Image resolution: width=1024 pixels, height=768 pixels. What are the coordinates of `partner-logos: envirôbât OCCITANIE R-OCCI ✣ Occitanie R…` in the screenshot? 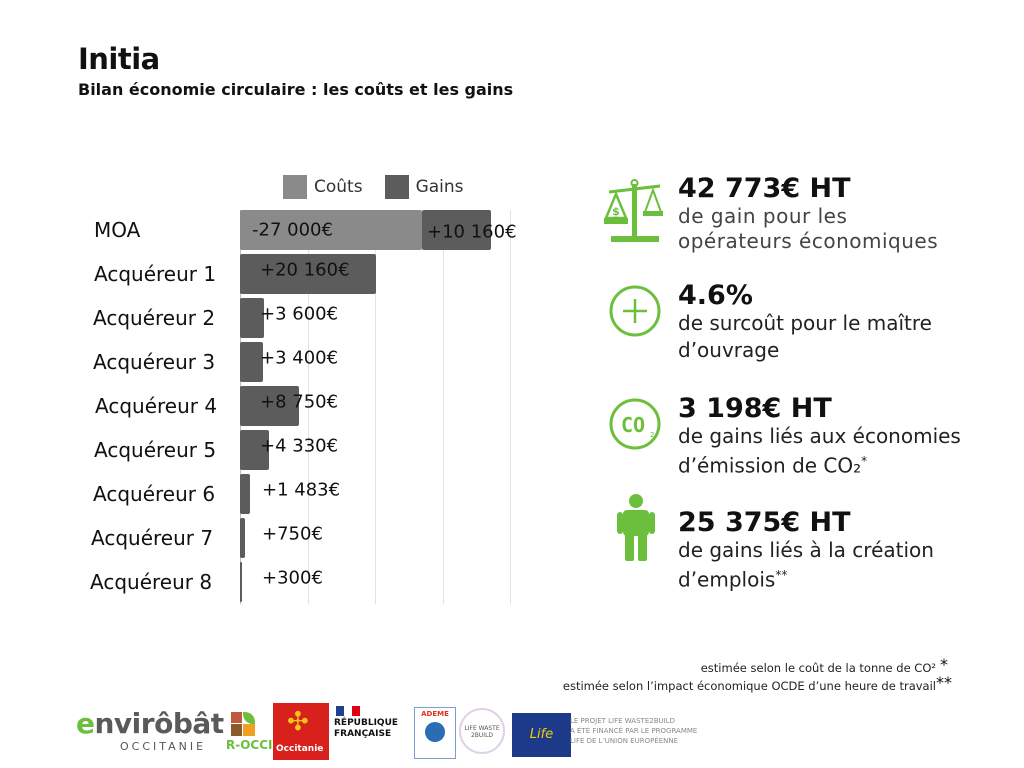 It's located at (391, 733).